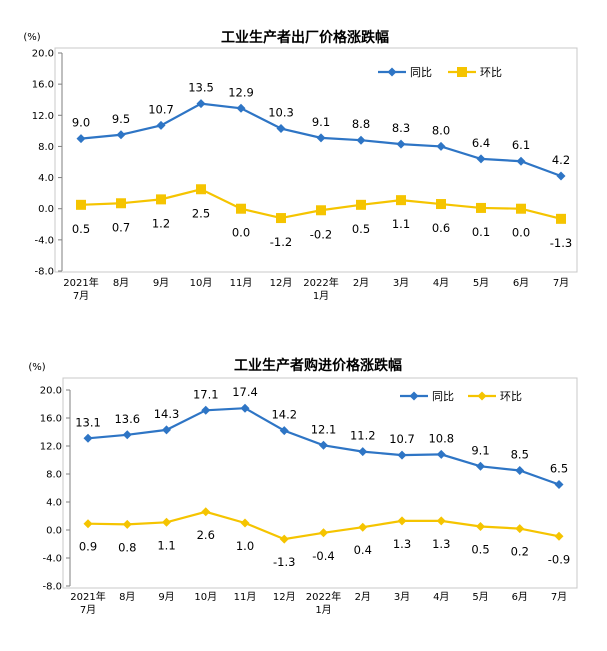 The width and height of the screenshot is (607, 651). I want to click on data-label: 9.1, so click(480, 450).